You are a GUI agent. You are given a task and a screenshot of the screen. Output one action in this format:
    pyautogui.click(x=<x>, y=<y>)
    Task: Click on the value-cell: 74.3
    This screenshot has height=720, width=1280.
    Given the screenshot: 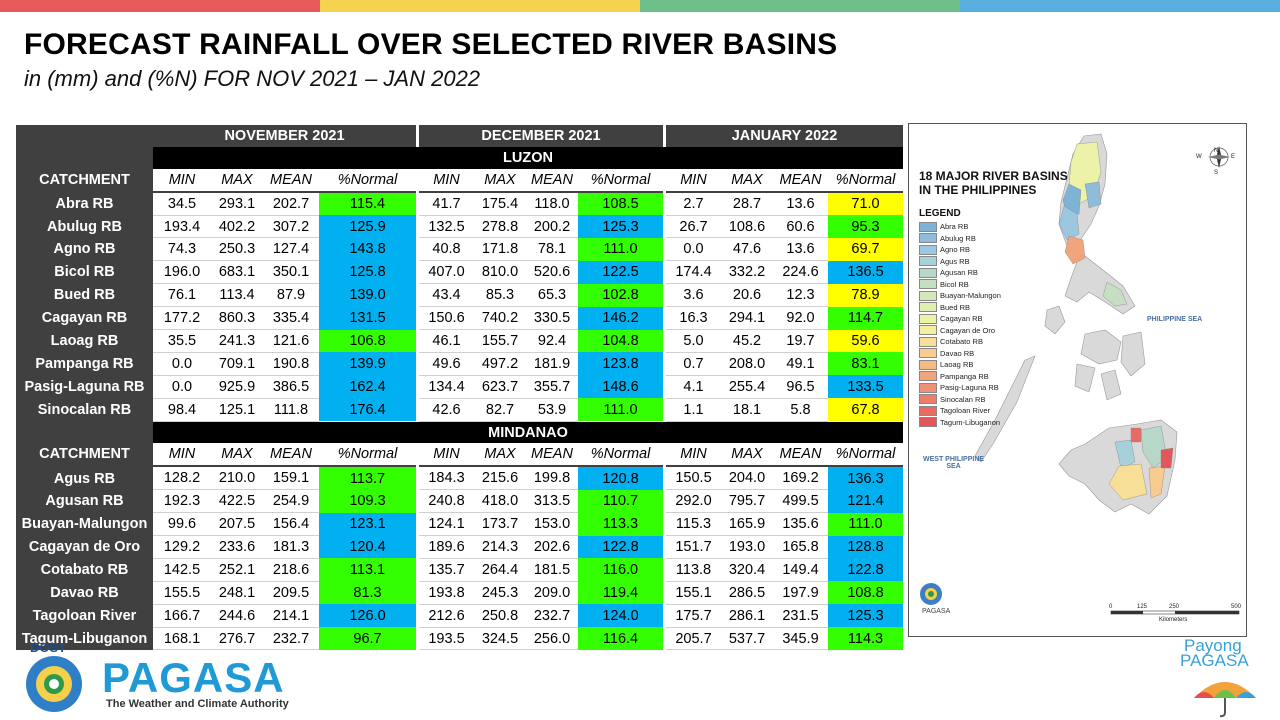 What is the action you would take?
    pyautogui.click(x=182, y=249)
    